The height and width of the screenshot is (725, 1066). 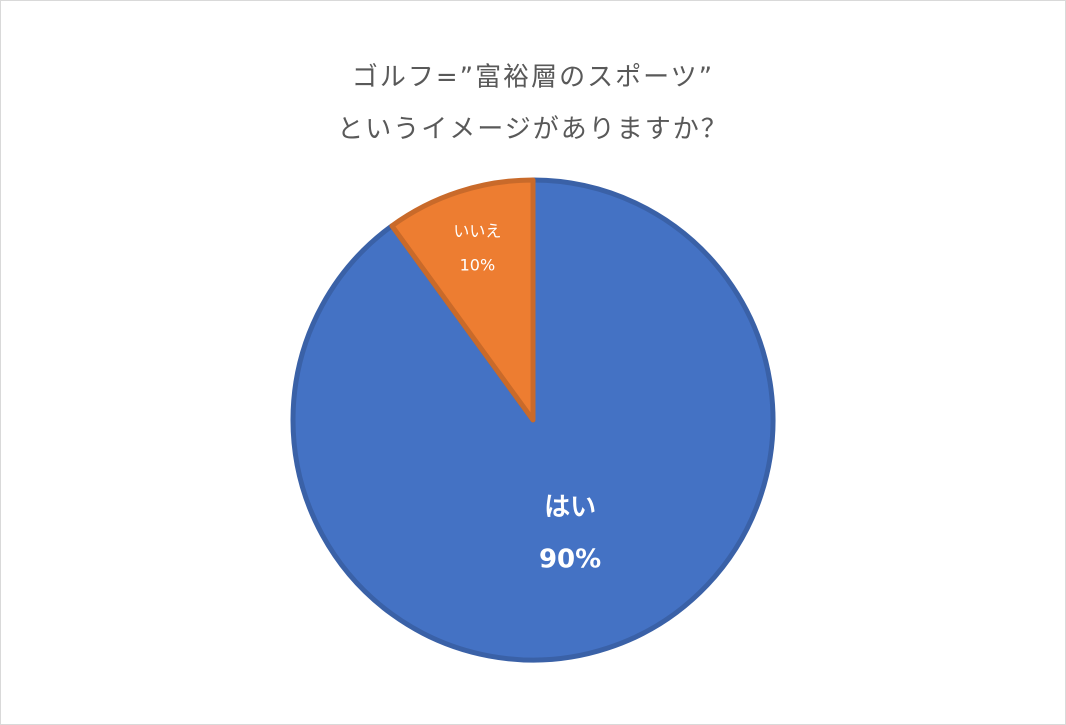 I want to click on slice-value-label: 10%, so click(x=478, y=264).